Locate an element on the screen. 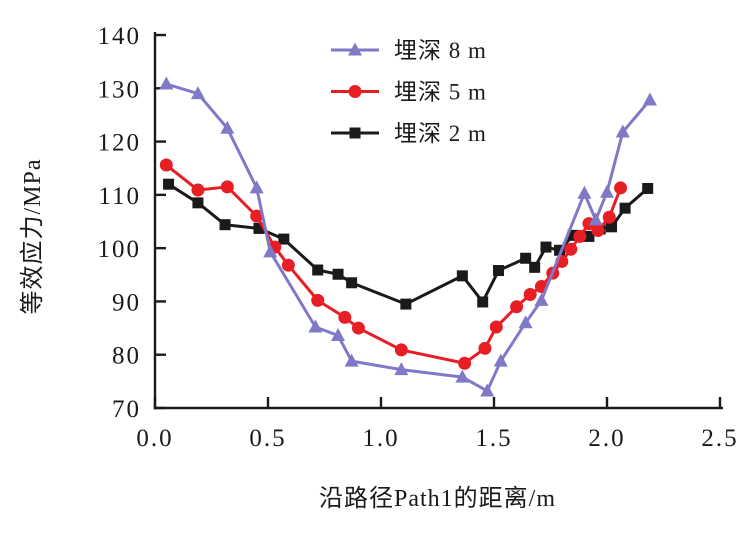 The height and width of the screenshot is (541, 750). y-axis-title: 等效应力/MPa is located at coordinates (32, 236).